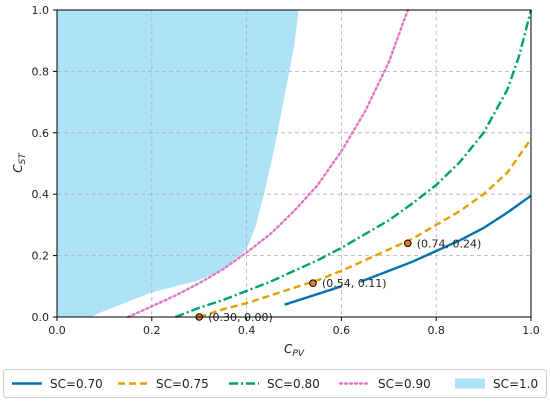  Describe the element at coordinates (293, 384) in the screenshot. I see `legend-label-sc-0-80: SC=0.80` at that location.